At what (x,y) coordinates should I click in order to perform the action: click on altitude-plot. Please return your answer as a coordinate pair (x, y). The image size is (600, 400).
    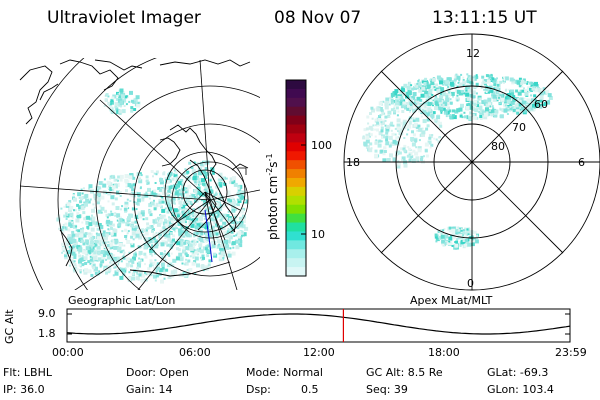
    Looking at the image, I should click on (318, 325).